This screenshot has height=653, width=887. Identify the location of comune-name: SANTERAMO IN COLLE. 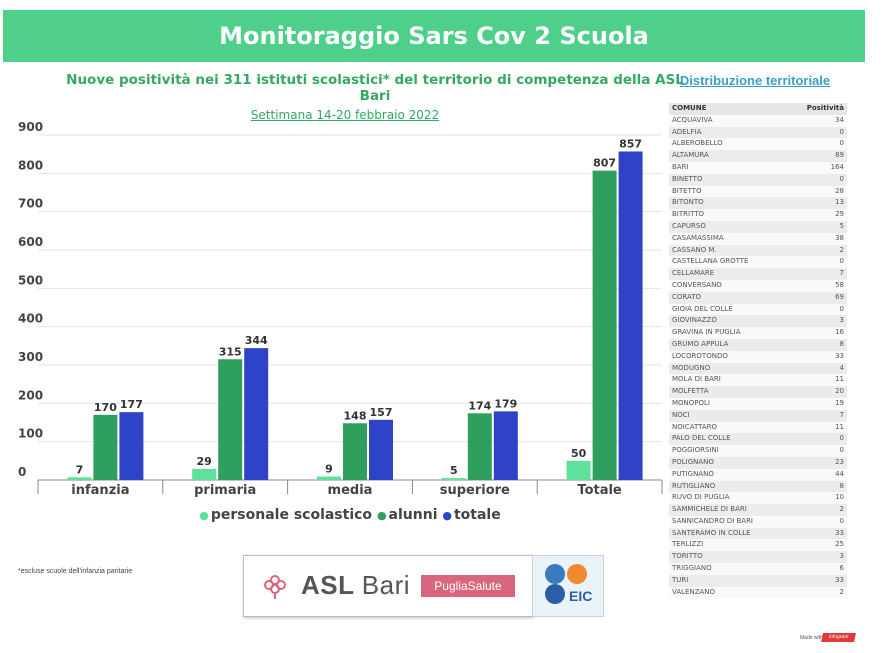
(711, 532).